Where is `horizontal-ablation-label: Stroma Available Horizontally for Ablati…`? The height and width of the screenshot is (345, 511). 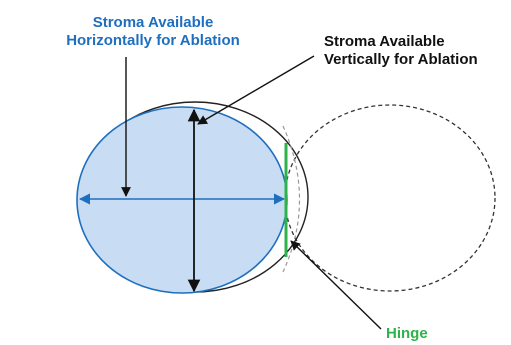
horizontal-ablation-label: Stroma Available Horizontally for Ablati… is located at coordinates (153, 32).